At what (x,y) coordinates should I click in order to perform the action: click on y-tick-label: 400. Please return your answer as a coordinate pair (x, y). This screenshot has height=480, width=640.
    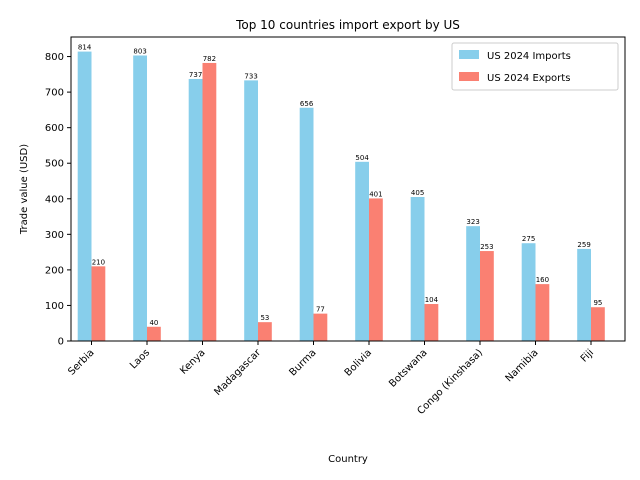
    Looking at the image, I should click on (54, 199).